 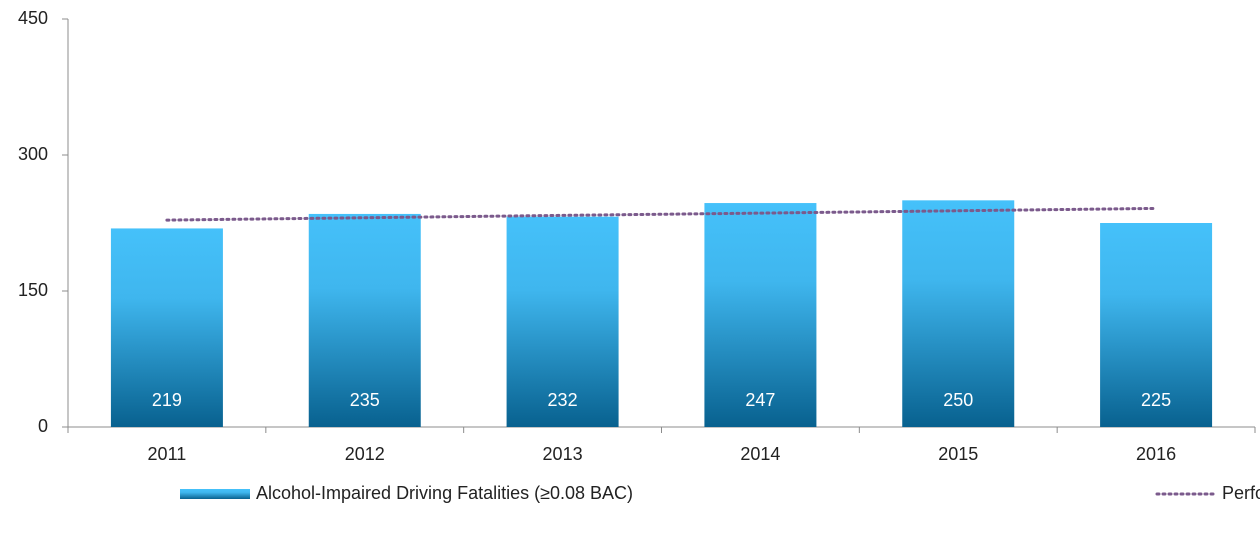 I want to click on y-tick-label: 150, so click(x=33, y=290).